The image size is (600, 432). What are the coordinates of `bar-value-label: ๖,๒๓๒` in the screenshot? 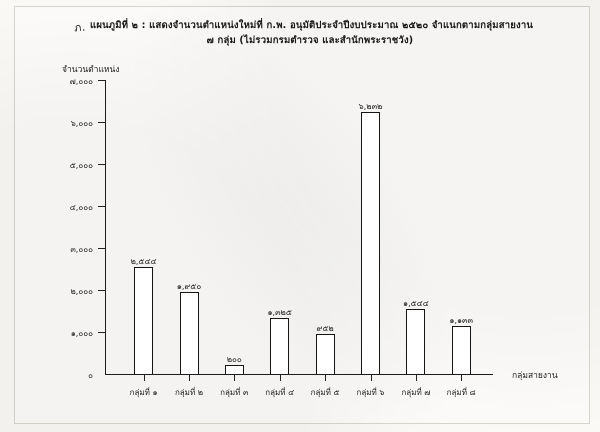 It's located at (370, 107).